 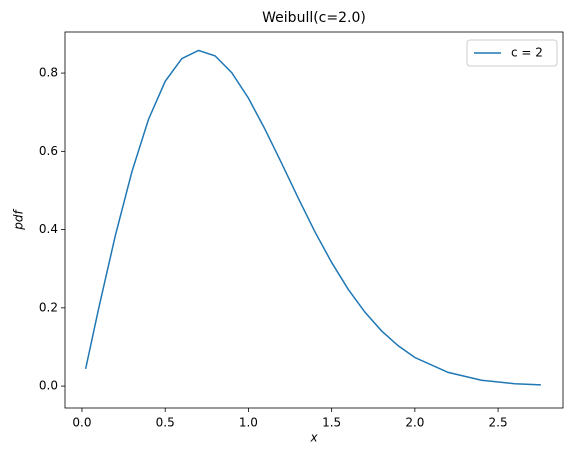 What do you see at coordinates (48, 151) in the screenshot?
I see `y-tick-label: 0.6` at bounding box center [48, 151].